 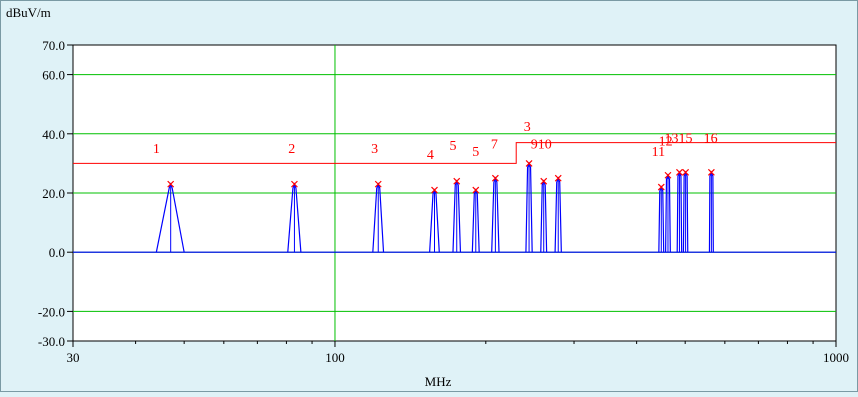 What do you see at coordinates (666, 142) in the screenshot?
I see `marker-label: 12` at bounding box center [666, 142].